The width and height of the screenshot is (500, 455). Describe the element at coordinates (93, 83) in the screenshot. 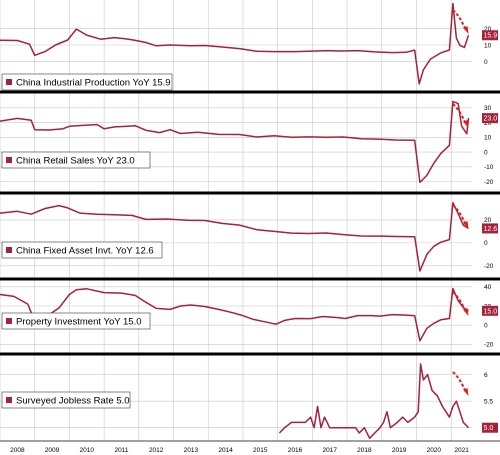

I see `legend-label: China Industrial Production YoY 15.9` at that location.